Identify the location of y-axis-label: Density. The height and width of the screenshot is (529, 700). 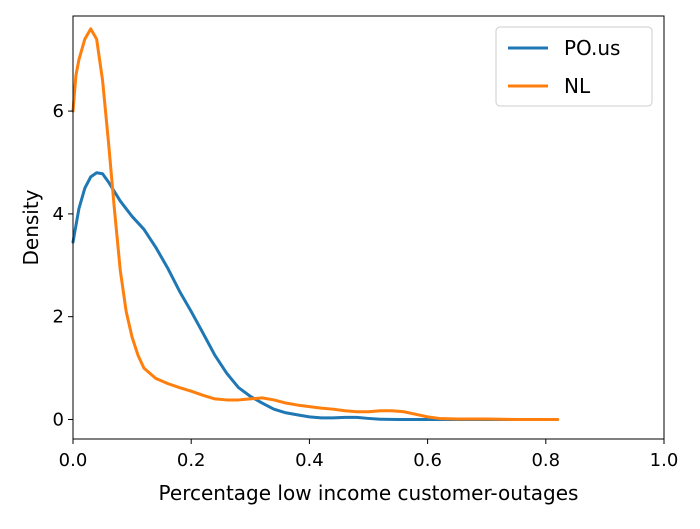
(31, 227).